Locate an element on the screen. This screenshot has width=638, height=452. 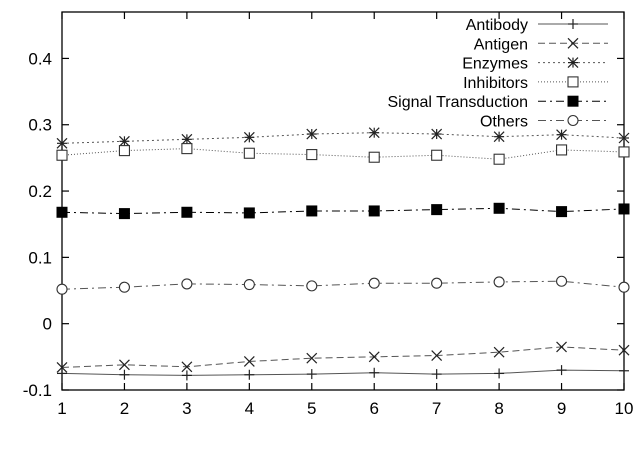
x-tick-label: 5 is located at coordinates (311, 408).